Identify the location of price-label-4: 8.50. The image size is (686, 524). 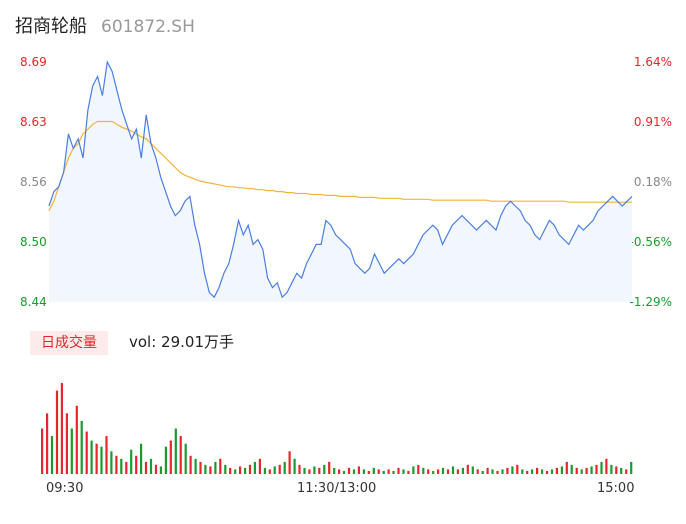
(33, 242).